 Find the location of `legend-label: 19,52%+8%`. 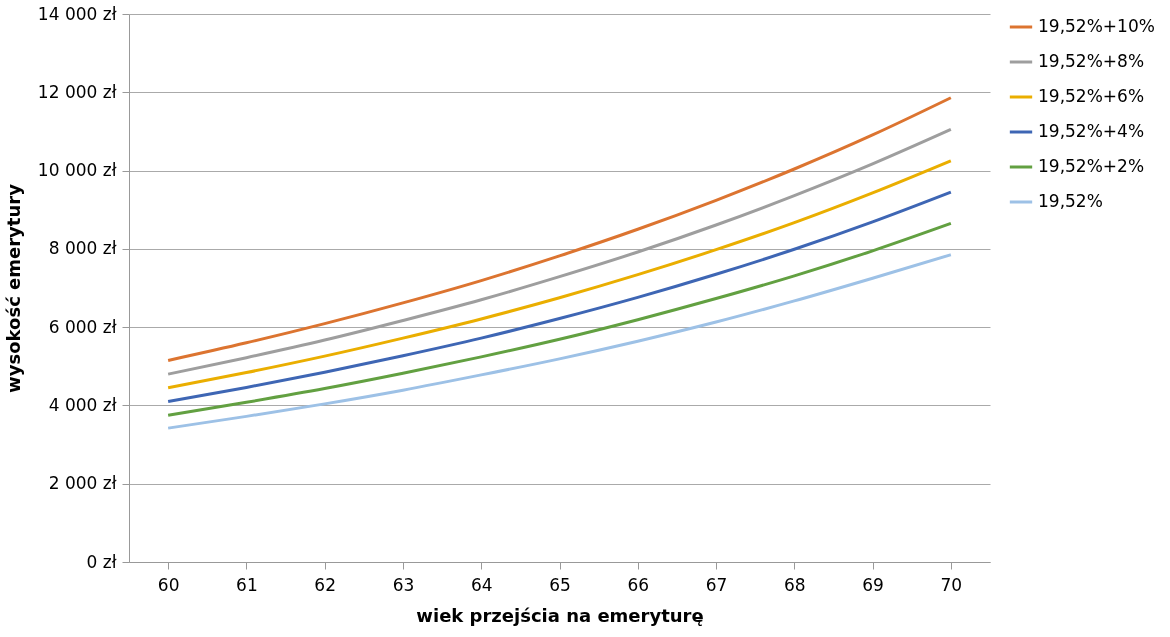

legend-label: 19,52%+8% is located at coordinates (1091, 61).